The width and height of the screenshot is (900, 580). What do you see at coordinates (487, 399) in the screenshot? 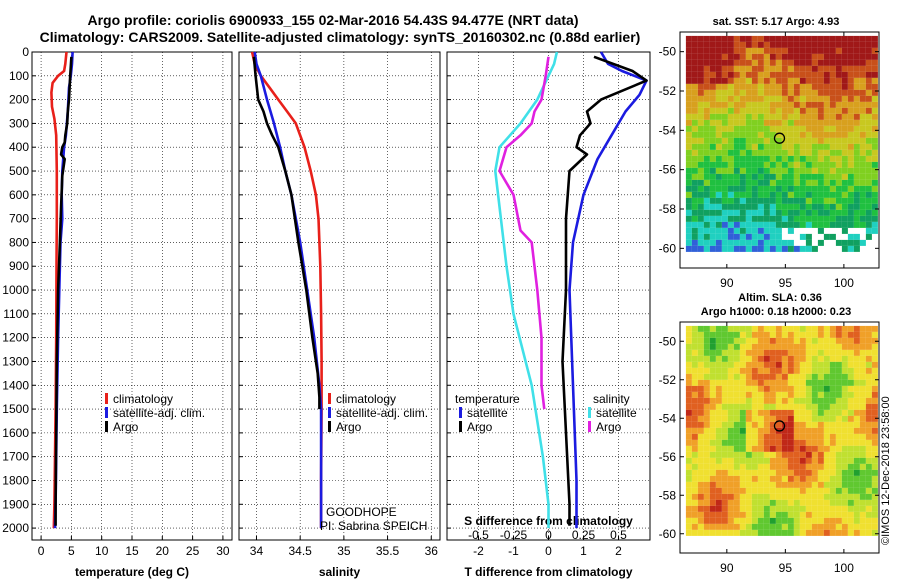
I see `legend-title-temperature: temperature` at bounding box center [487, 399].